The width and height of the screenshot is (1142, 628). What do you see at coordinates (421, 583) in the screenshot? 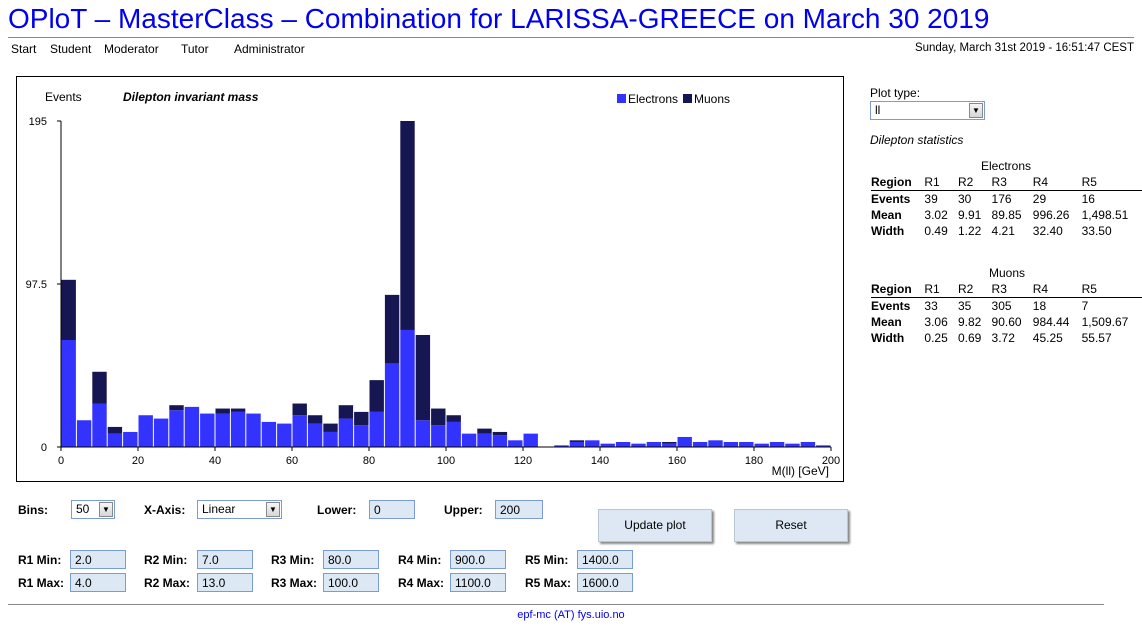
I see `r4-max-label: R4 Max:` at bounding box center [421, 583].